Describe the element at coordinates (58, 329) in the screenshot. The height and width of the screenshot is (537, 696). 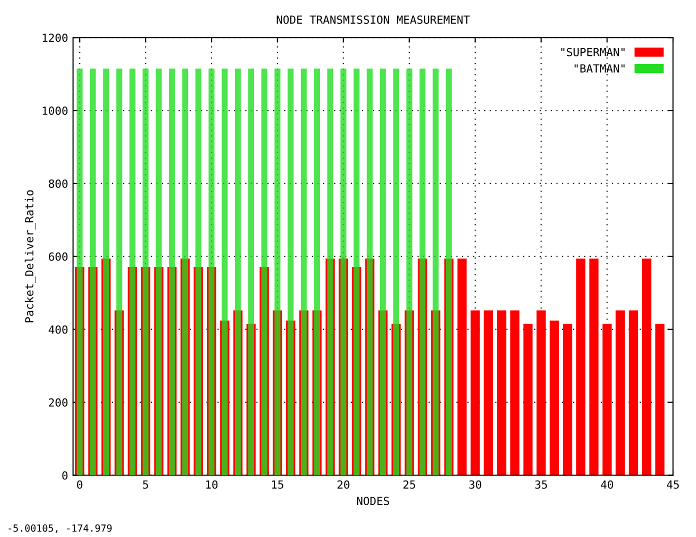
I see `y-tick-label: 400` at that location.